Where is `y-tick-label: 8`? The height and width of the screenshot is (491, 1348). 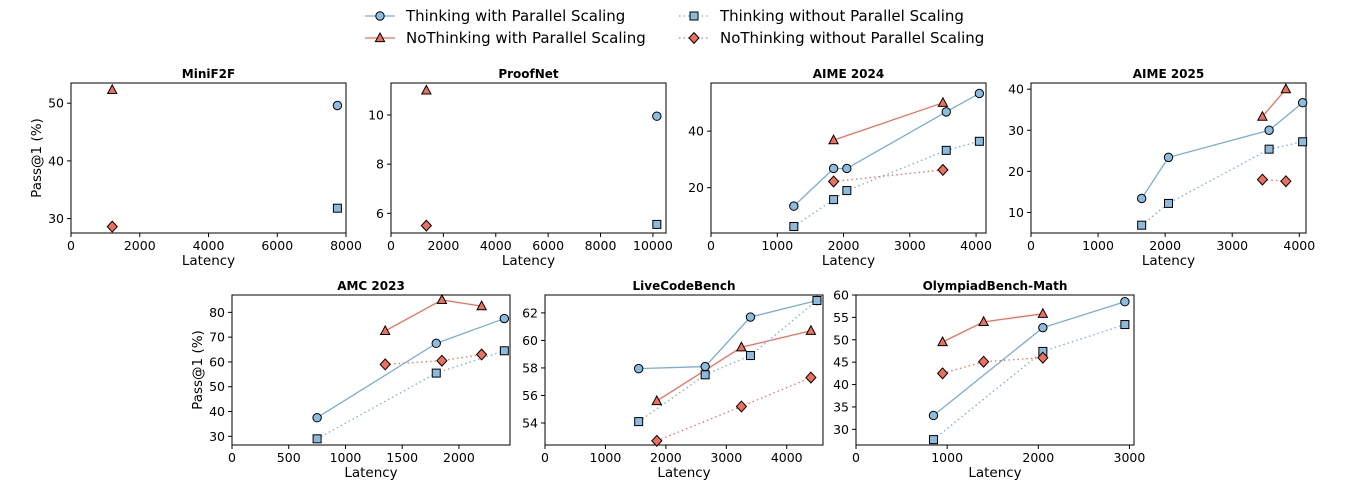
y-tick-label: 8 is located at coordinates (380, 164).